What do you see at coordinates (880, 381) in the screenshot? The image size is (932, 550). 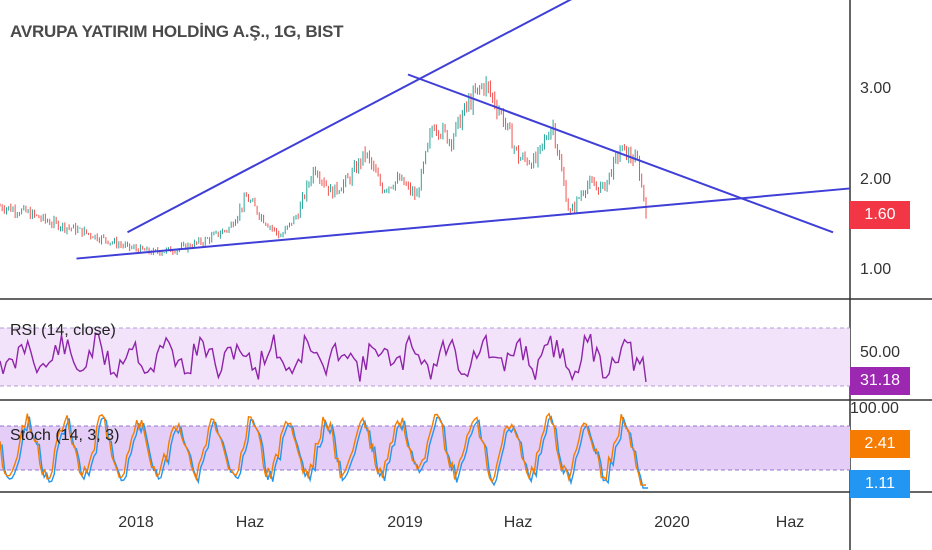 I see `rsi-value-tag: 31.18` at bounding box center [880, 381].